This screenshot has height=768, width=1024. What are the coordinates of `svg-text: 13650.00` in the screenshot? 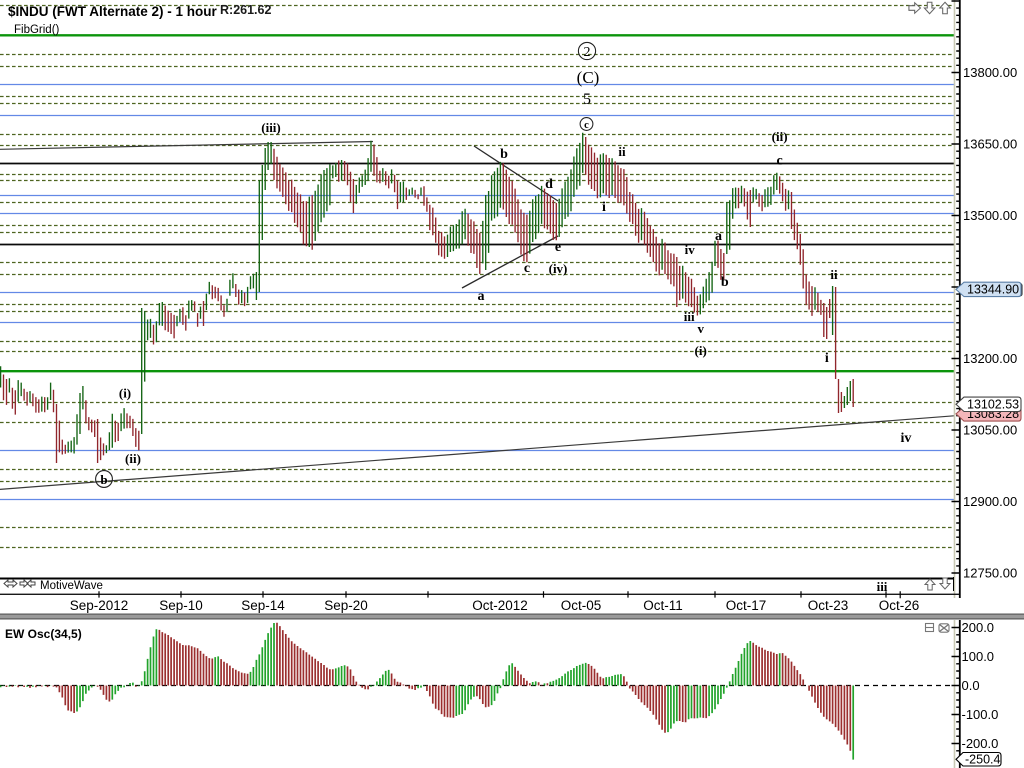 It's located at (990, 143).